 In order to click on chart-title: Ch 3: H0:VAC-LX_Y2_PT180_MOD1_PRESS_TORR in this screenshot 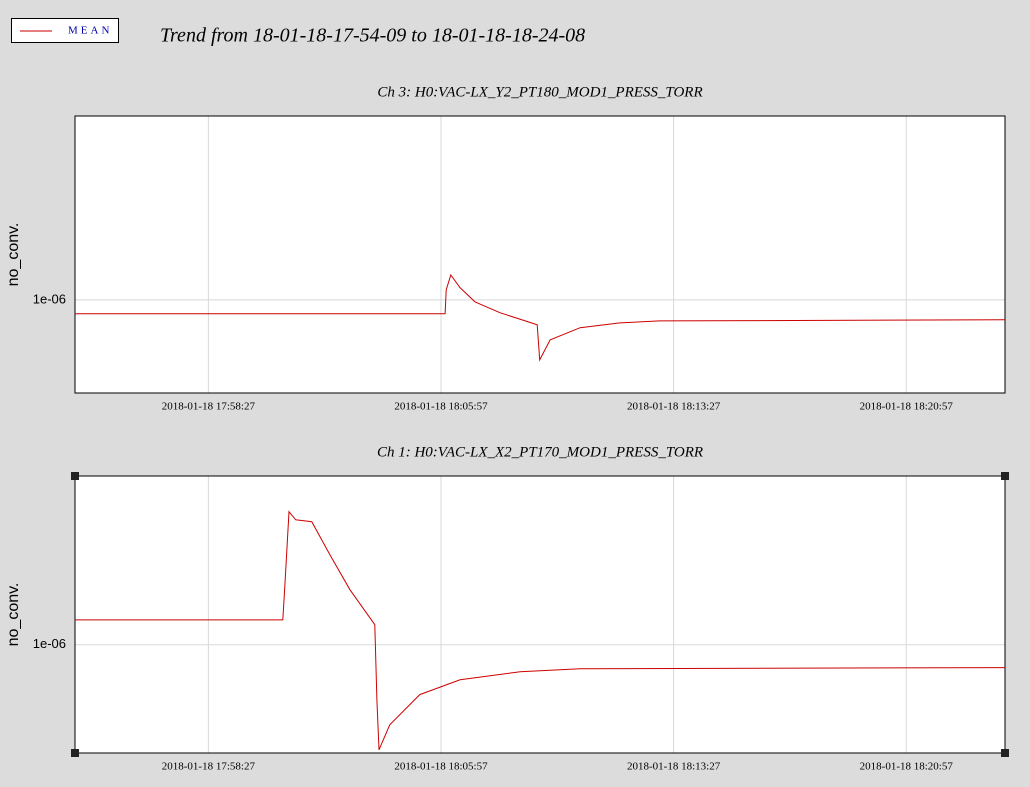, I will do `click(539, 92)`.